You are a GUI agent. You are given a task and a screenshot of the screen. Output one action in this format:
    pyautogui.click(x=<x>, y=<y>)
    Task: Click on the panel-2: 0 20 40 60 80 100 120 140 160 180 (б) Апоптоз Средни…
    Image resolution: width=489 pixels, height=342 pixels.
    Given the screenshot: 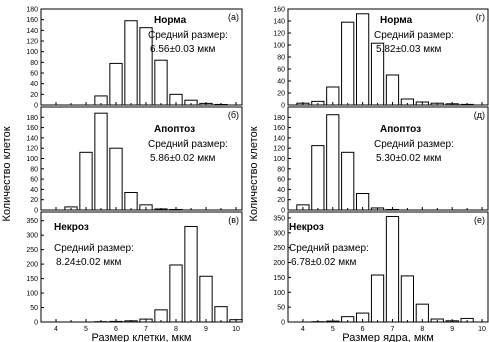 What is the action you would take?
    pyautogui.click(x=134, y=161)
    